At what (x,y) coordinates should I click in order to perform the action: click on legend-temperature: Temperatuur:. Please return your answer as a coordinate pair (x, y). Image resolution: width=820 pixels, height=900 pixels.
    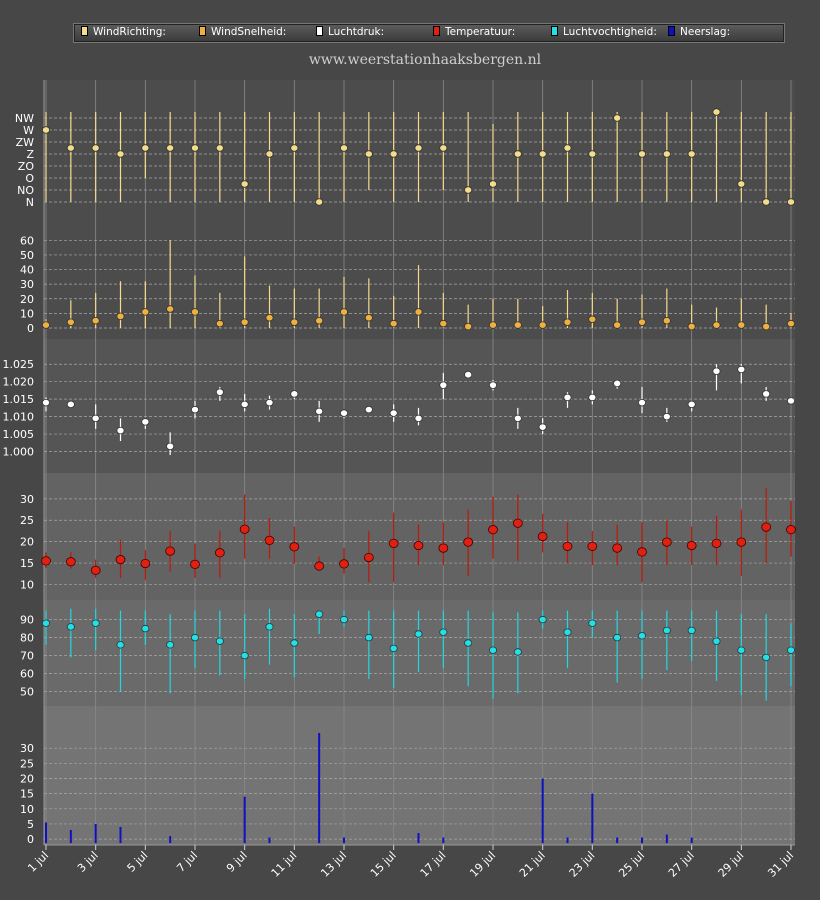
    Looking at the image, I should click on (474, 32).